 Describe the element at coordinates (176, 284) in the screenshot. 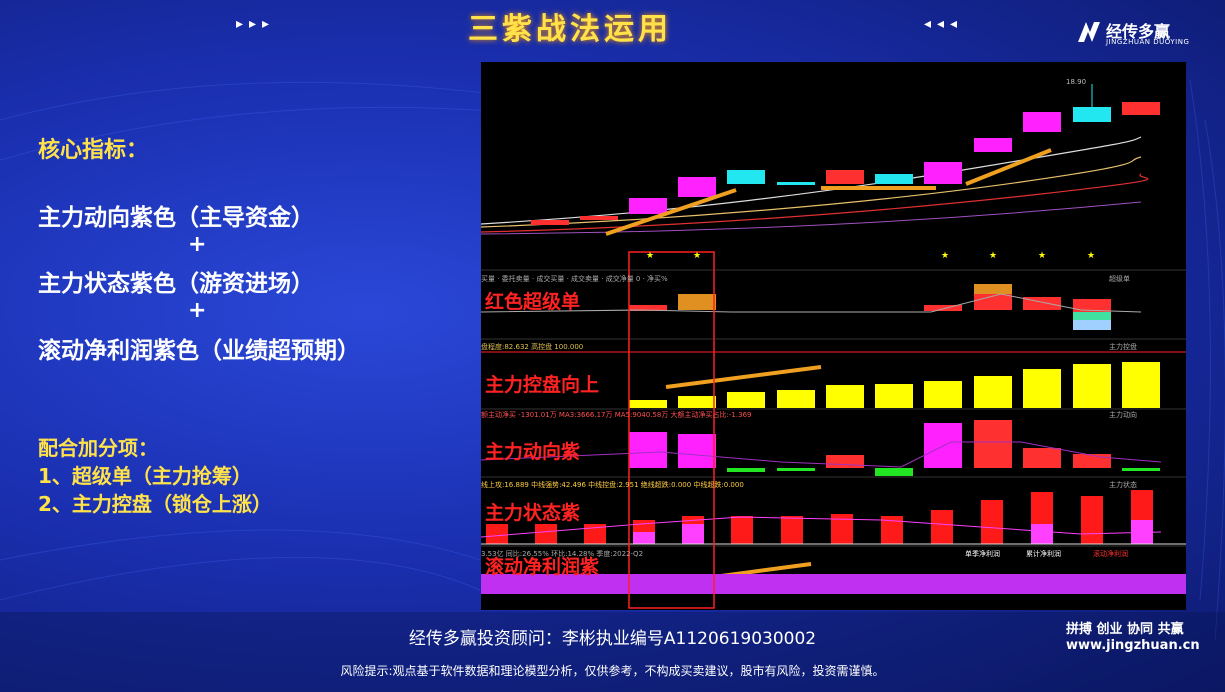

I see `core-line-2: 主力状态紫色（游资进场）` at that location.